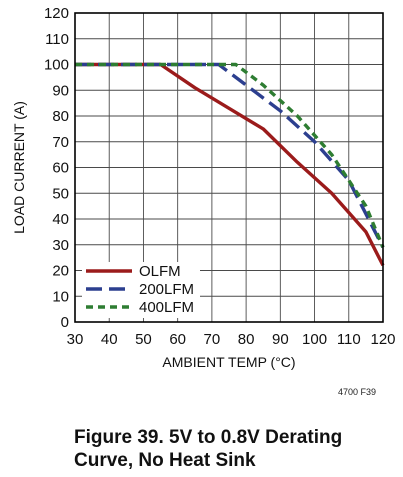 This screenshot has height=477, width=403. Describe the element at coordinates (212, 339) in the screenshot. I see `x-tick-label: 70` at that location.